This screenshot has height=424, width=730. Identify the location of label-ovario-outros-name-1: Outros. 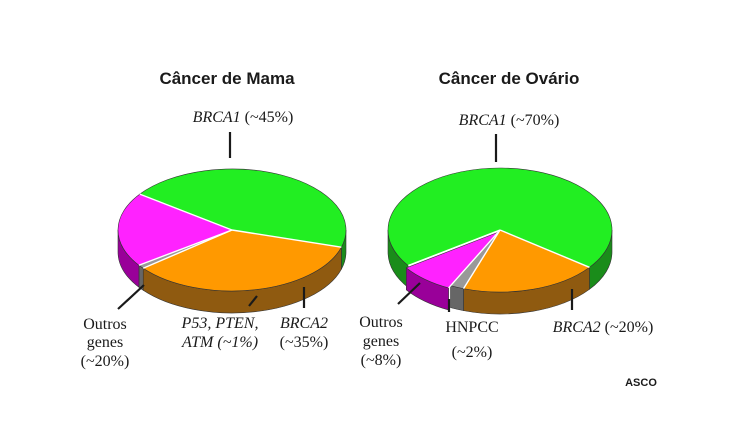
(381, 322).